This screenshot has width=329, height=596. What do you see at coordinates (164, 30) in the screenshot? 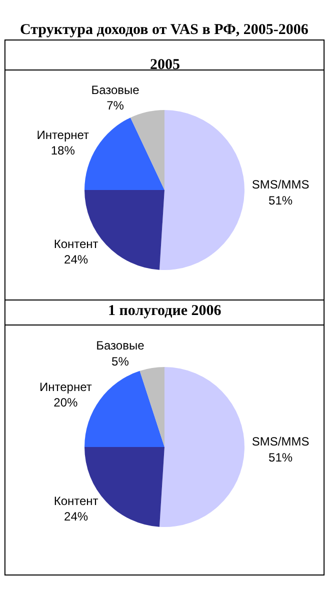
I see `chart-title: Структура доходов от VAS в РФ, 2005-2006` at bounding box center [164, 30].